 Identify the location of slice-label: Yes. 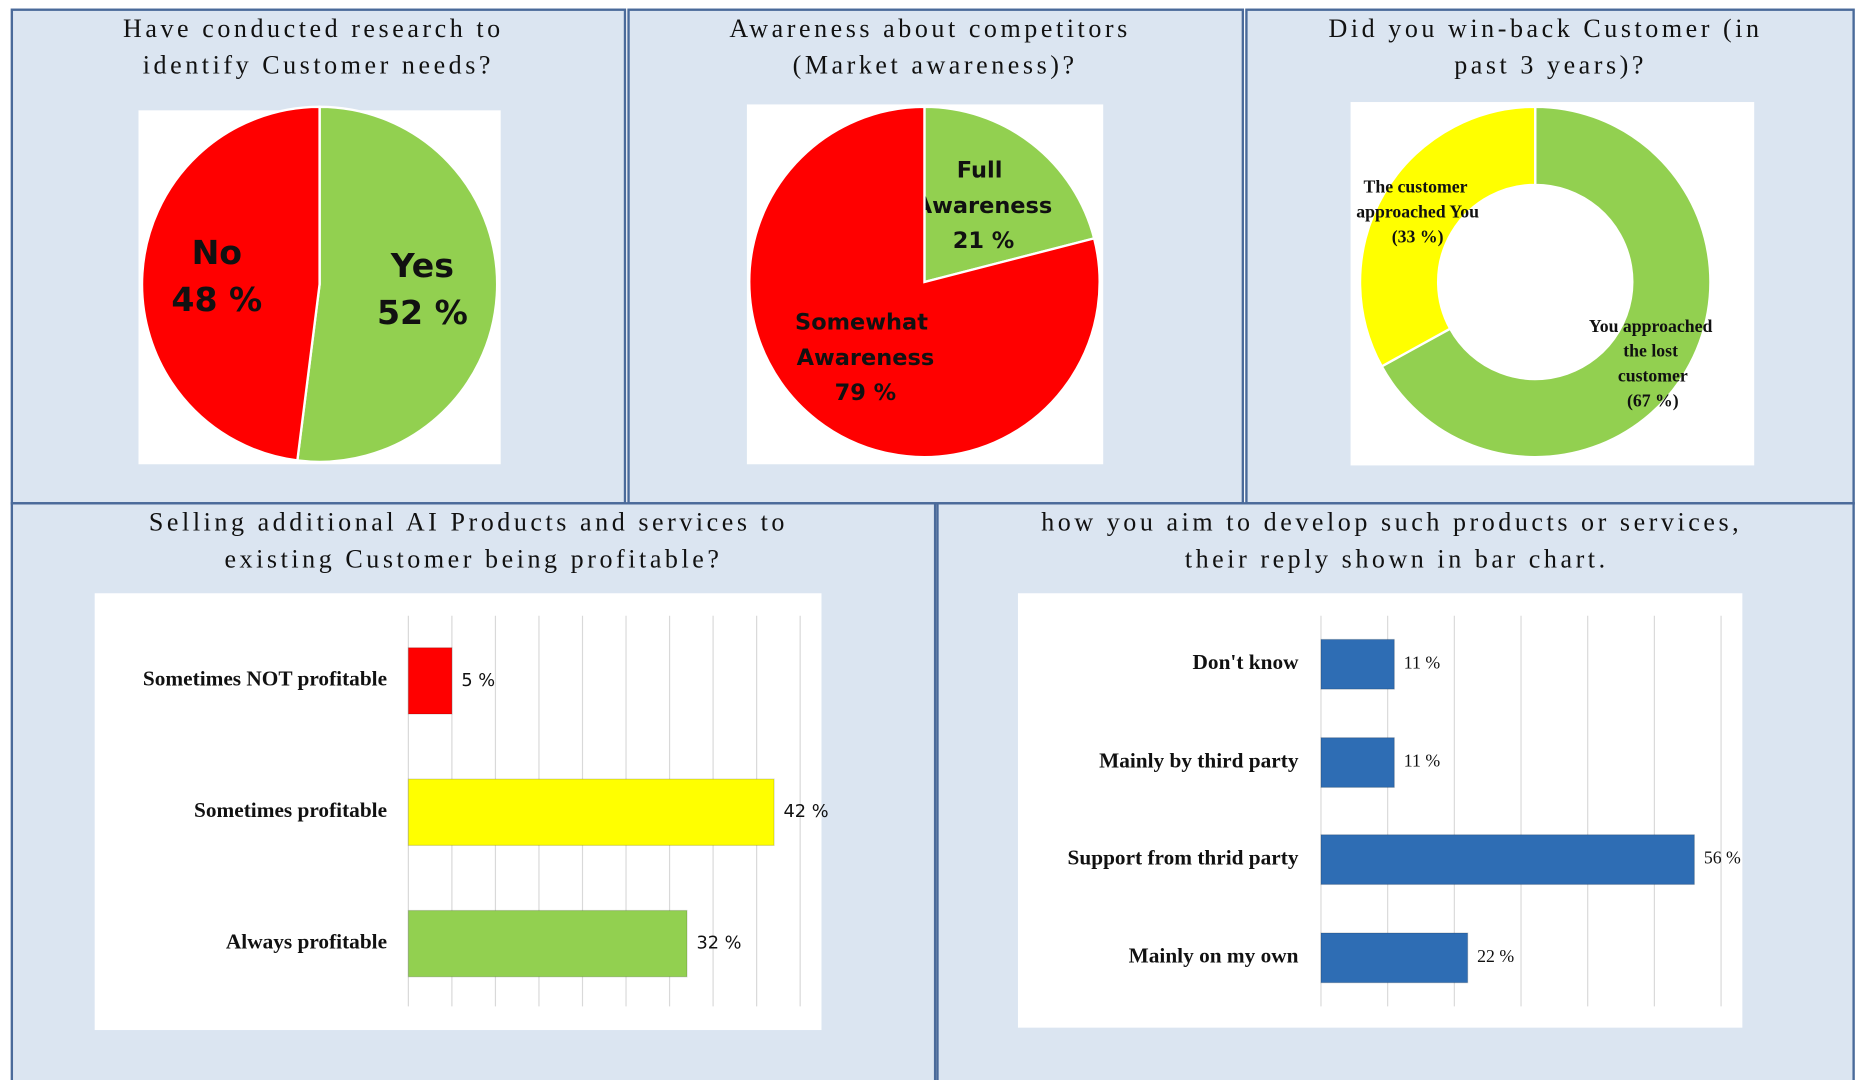
(422, 265).